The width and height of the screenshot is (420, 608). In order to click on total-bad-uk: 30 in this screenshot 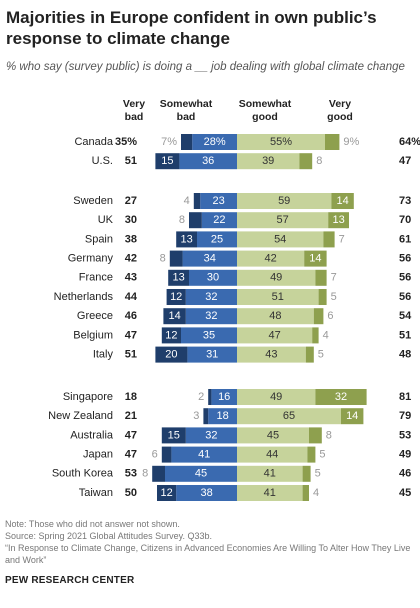, I will do `click(131, 220)`.